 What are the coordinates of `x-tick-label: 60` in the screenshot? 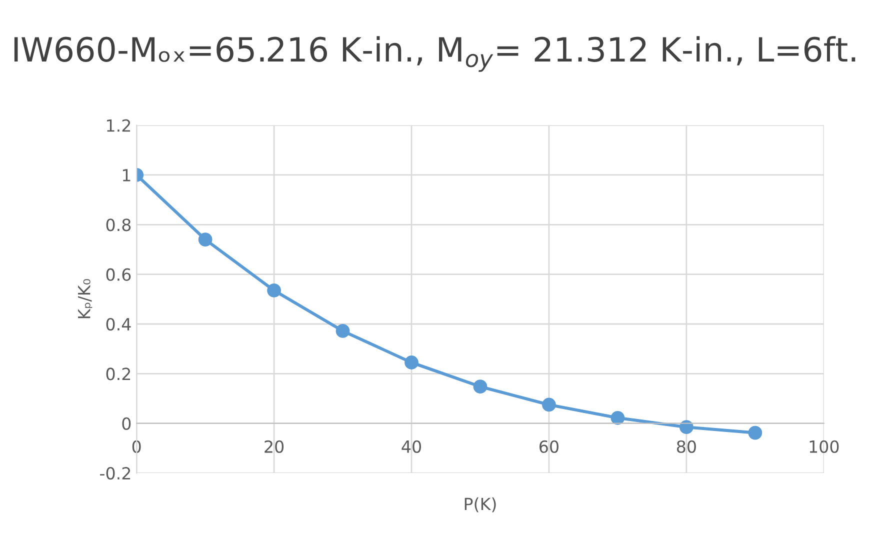 It's located at (549, 446).